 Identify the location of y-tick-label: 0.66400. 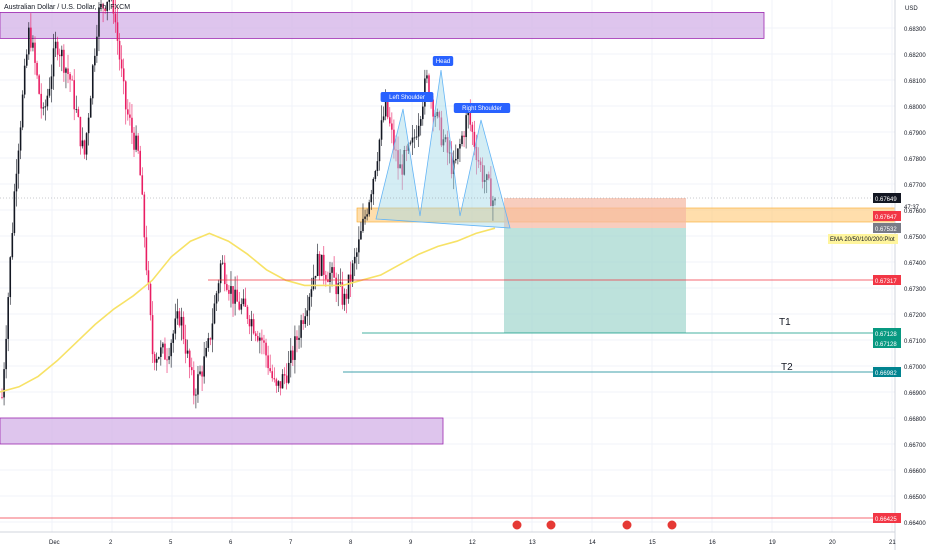
(915, 524).